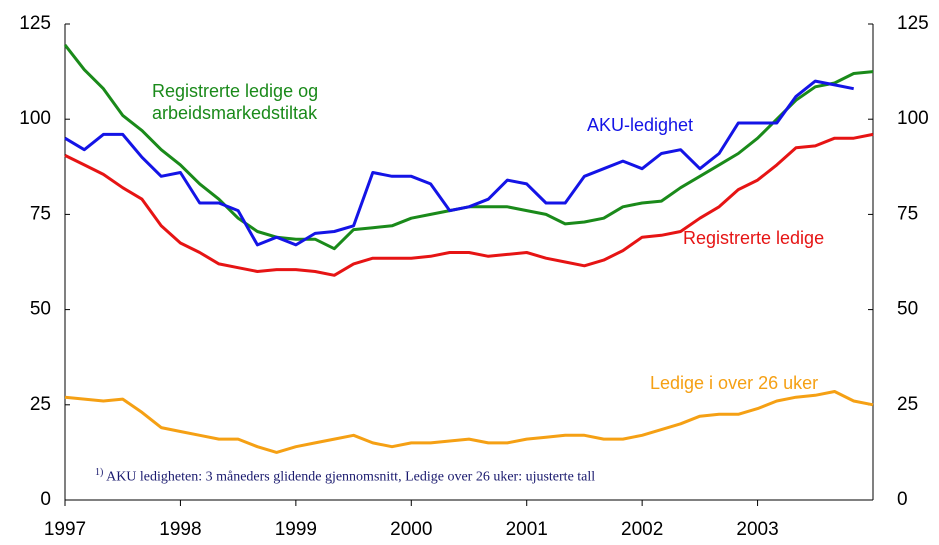 This screenshot has width=939, height=545. I want to click on y2-tick-label: 0, so click(902, 499).